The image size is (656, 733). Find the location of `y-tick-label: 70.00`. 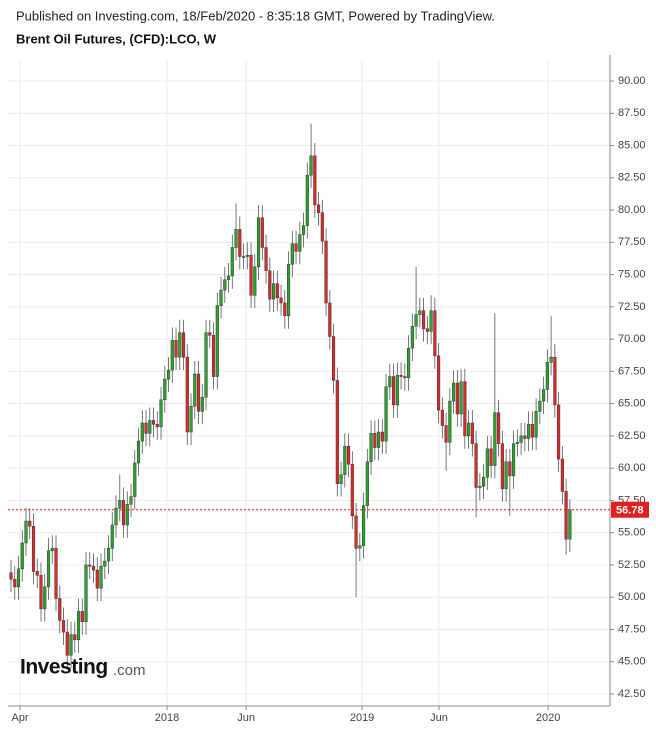

y-tick-label: 70.00 is located at coordinates (632, 339).